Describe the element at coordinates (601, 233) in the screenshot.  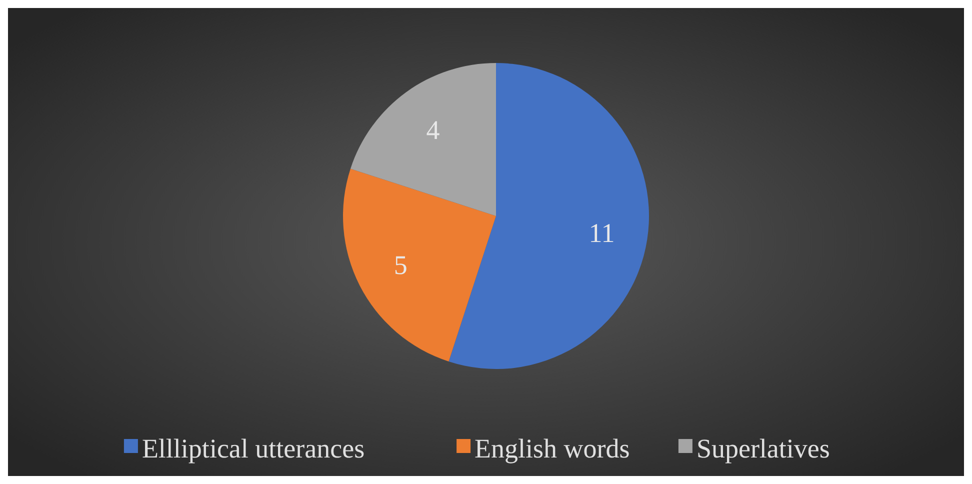
I see `data-label: 11` at that location.